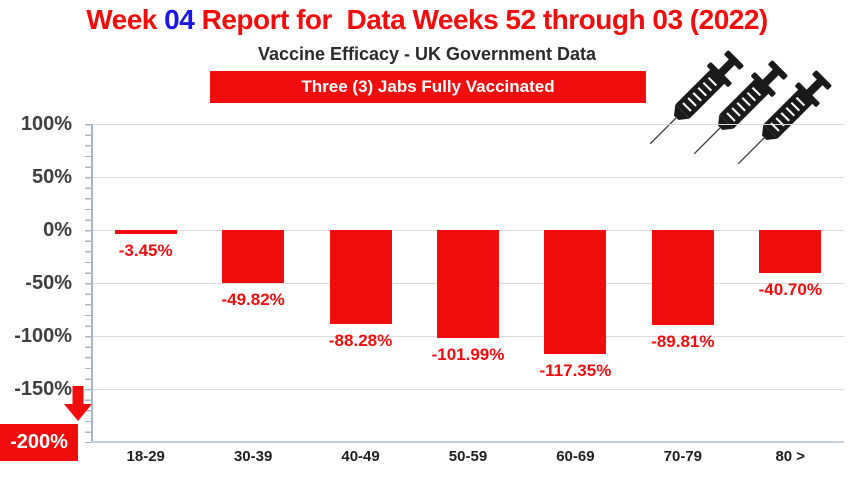  I want to click on x-axis-category-label: 50-59, so click(468, 456).